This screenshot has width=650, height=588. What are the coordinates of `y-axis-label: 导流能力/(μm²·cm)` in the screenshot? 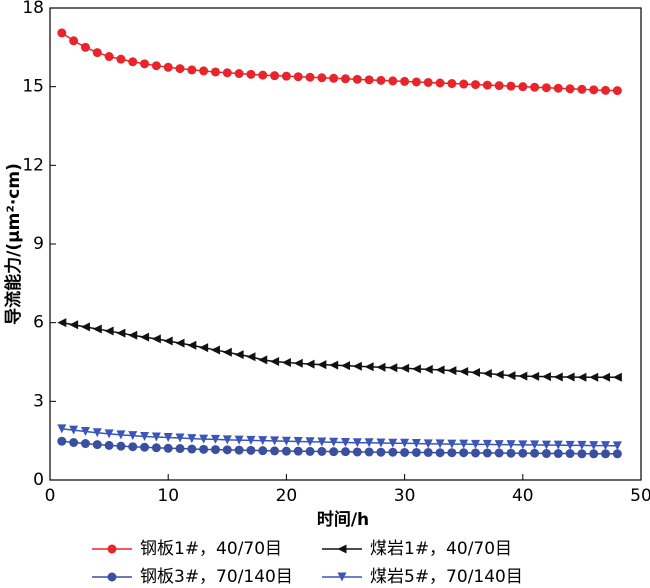 It's located at (13, 244).